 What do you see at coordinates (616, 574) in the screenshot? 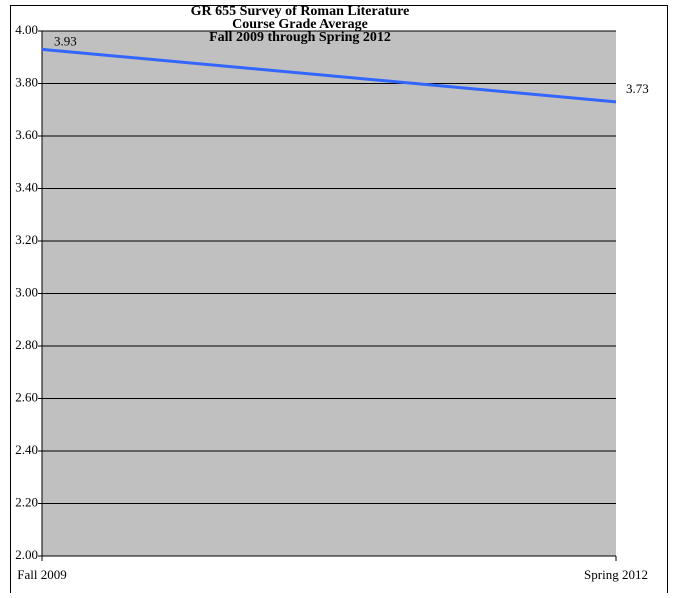
I see `x-tick-label: Spring 2012` at bounding box center [616, 574].